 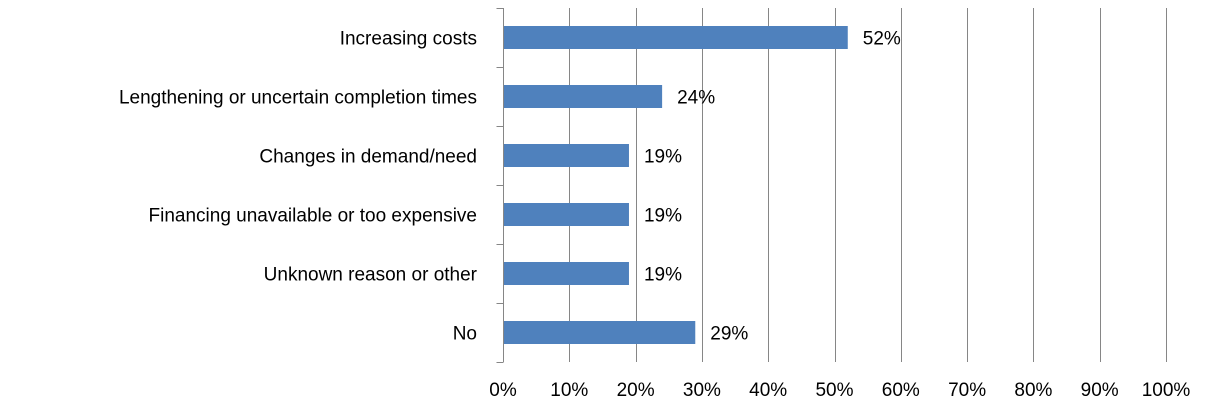 What do you see at coordinates (636, 390) in the screenshot?
I see `x-tick-label: 20%` at bounding box center [636, 390].